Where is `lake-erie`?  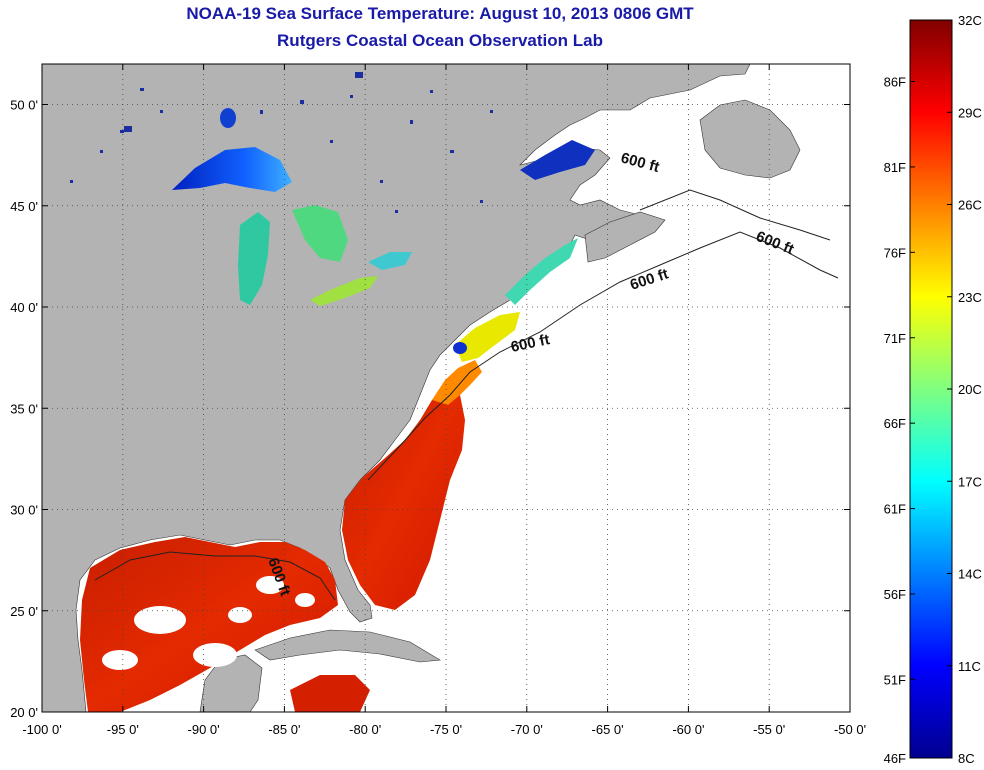 lake-erie is located at coordinates (344, 291).